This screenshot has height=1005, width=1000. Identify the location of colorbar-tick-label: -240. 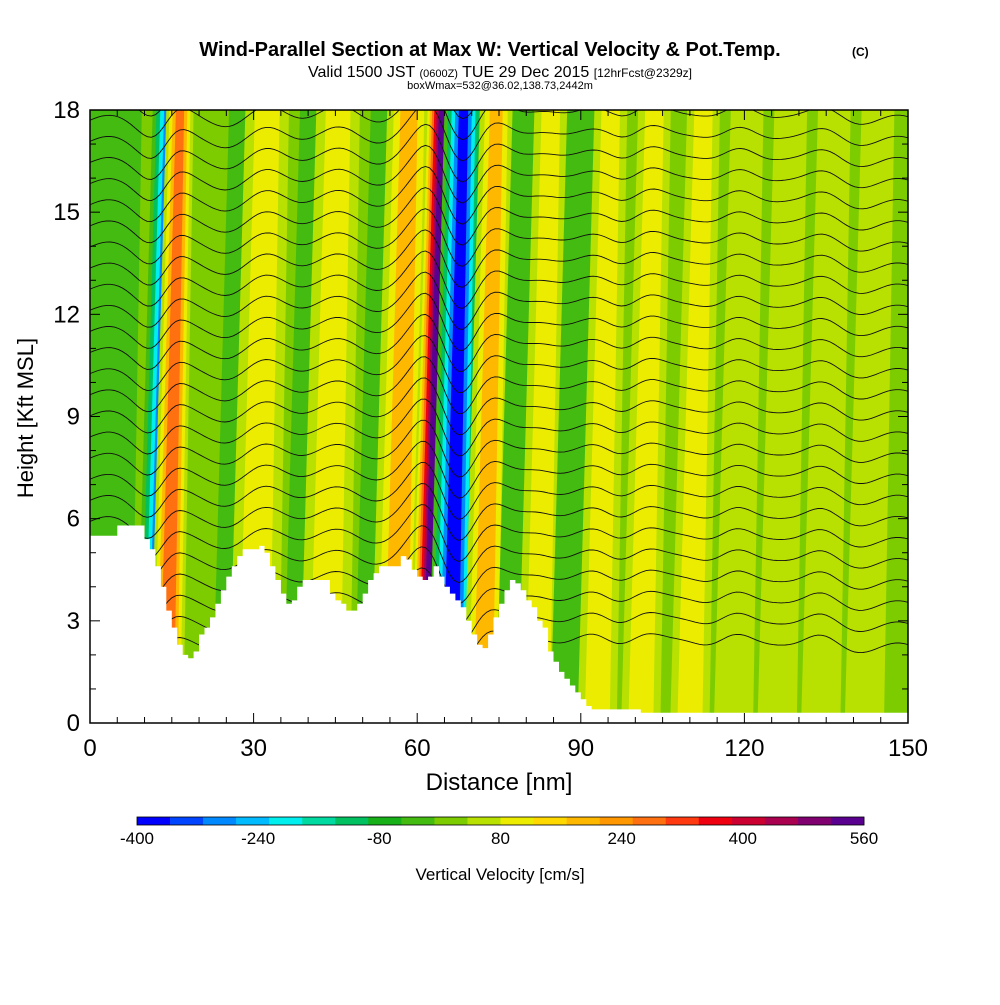
(258, 838).